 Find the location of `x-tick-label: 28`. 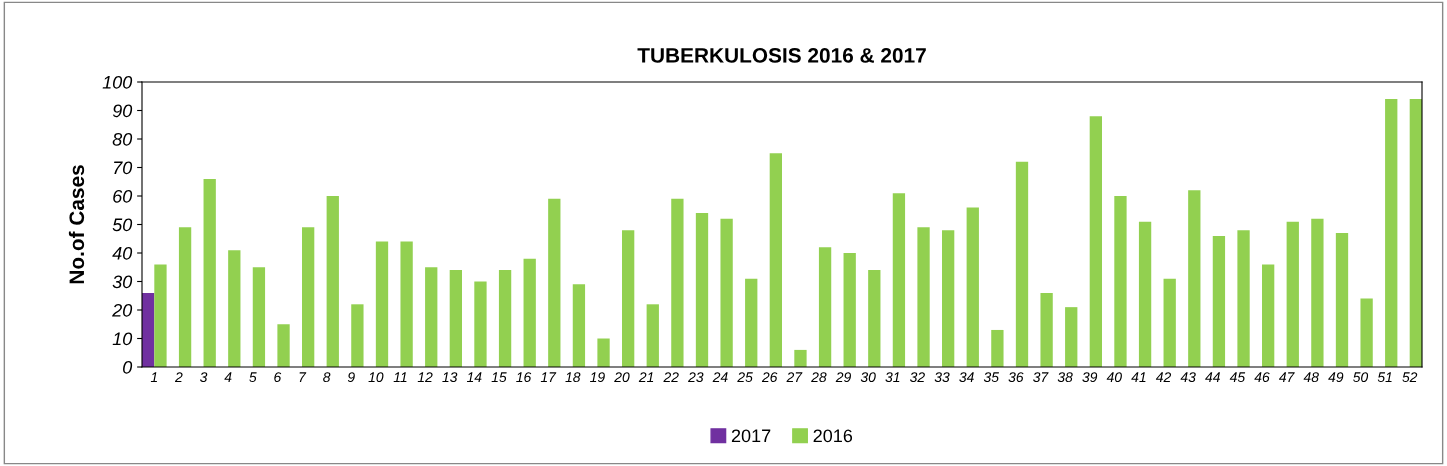

x-tick-label: 28 is located at coordinates (819, 377).